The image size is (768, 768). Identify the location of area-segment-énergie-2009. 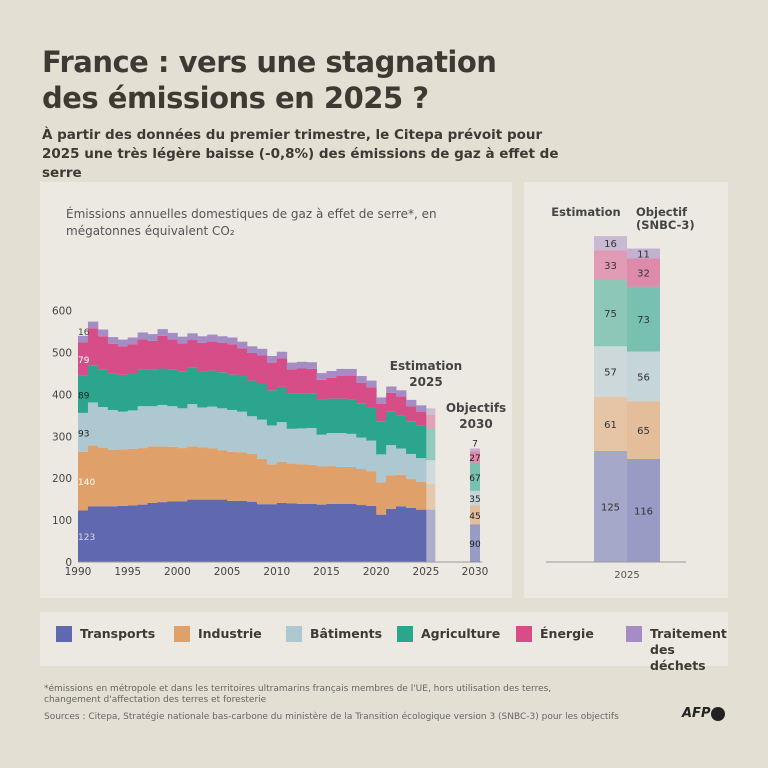
(272, 376).